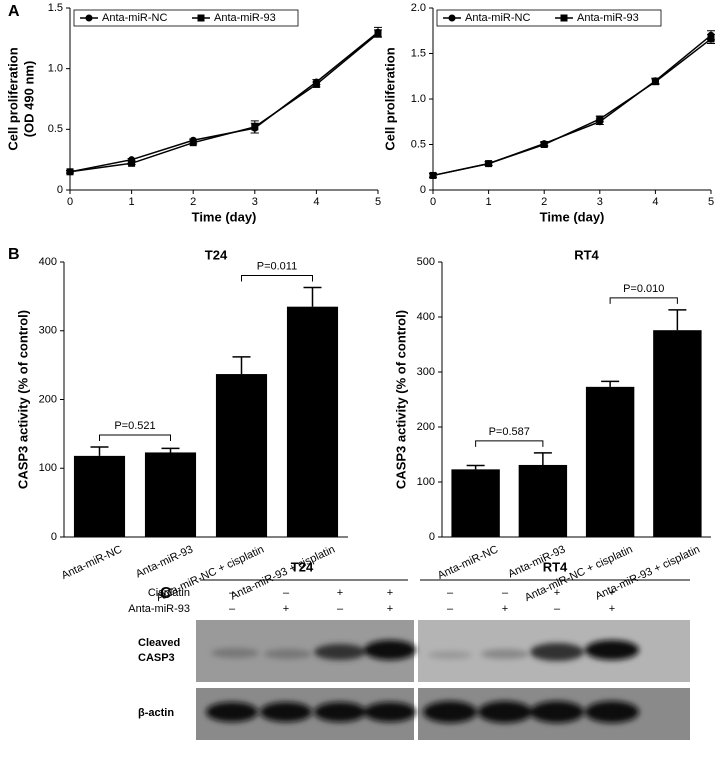 The width and height of the screenshot is (716, 763). What do you see at coordinates (48, 262) in the screenshot?
I see `y-tick-label: 400` at bounding box center [48, 262].